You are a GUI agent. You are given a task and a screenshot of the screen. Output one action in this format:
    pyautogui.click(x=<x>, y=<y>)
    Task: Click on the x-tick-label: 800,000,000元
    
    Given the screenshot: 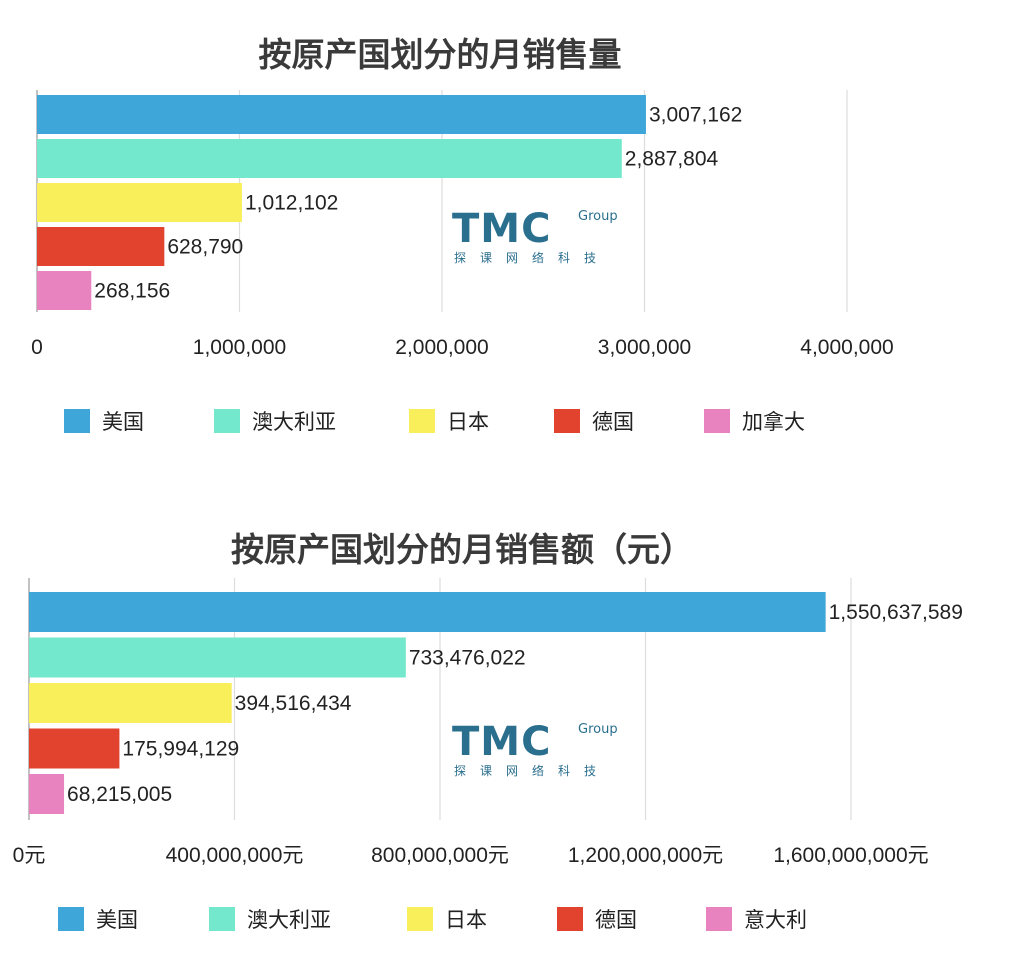 What is the action you would take?
    pyautogui.click(x=440, y=855)
    